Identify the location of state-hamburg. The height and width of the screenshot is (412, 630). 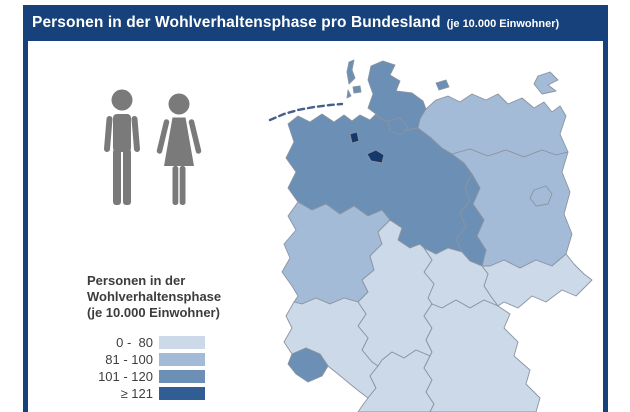
(398, 126).